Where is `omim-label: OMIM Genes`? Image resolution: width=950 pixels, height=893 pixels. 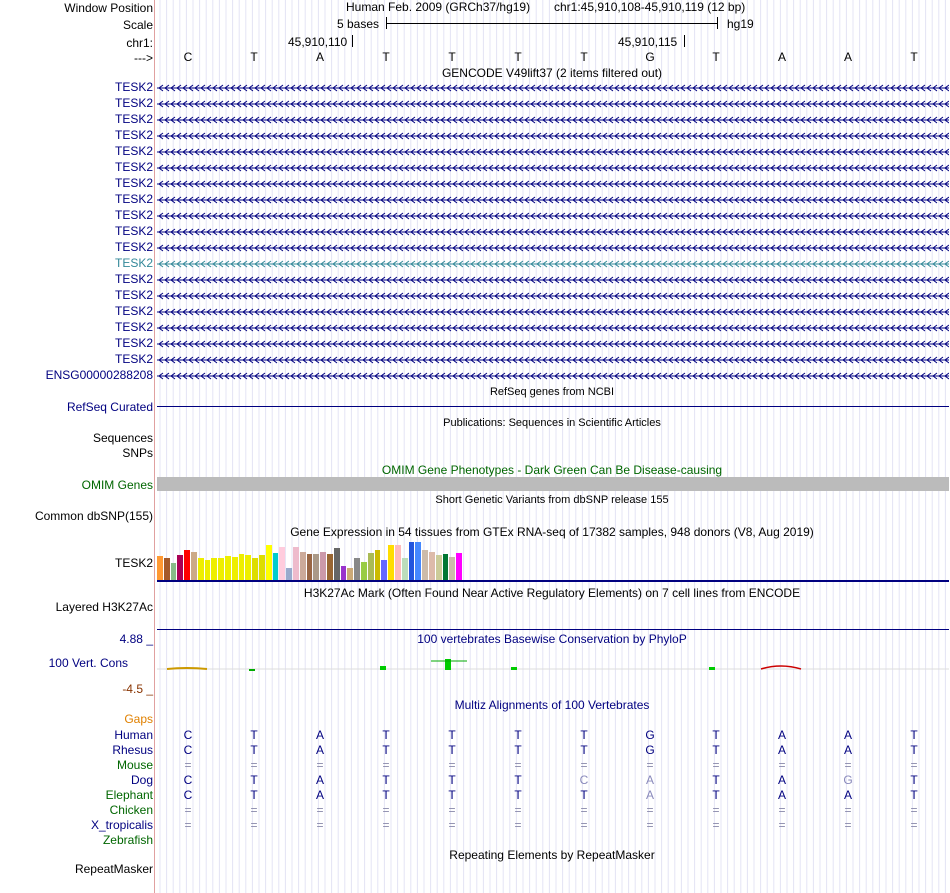 omim-label: OMIM Genes is located at coordinates (117, 485).